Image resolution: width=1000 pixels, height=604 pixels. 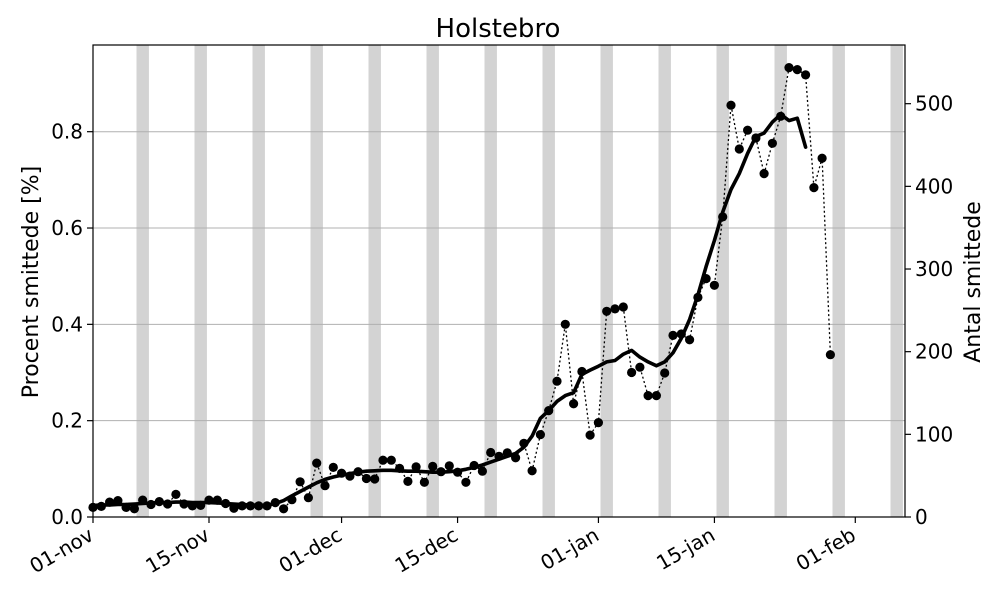 I want to click on x-tick-label: 15-nov, so click(x=177, y=550).